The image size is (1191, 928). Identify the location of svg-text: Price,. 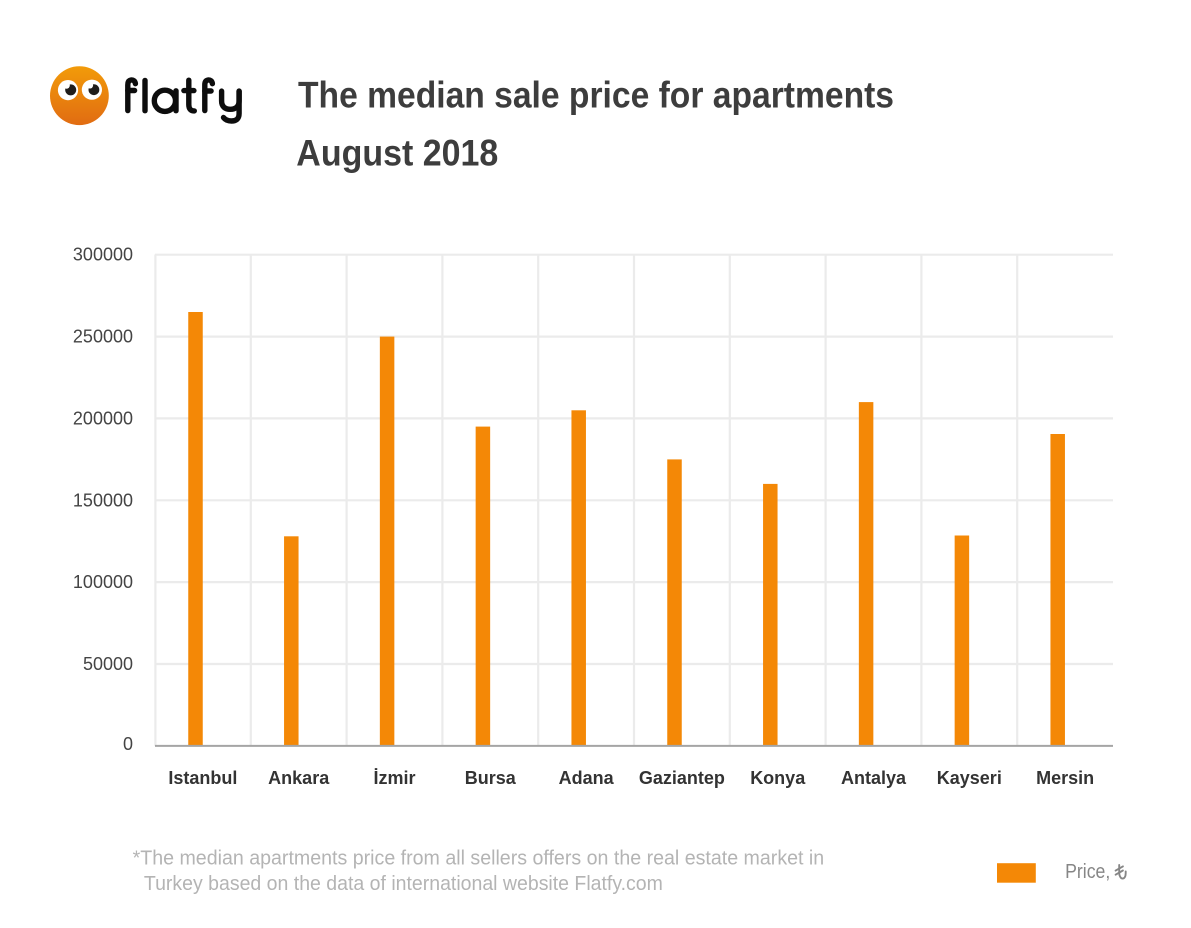
(1087, 872).